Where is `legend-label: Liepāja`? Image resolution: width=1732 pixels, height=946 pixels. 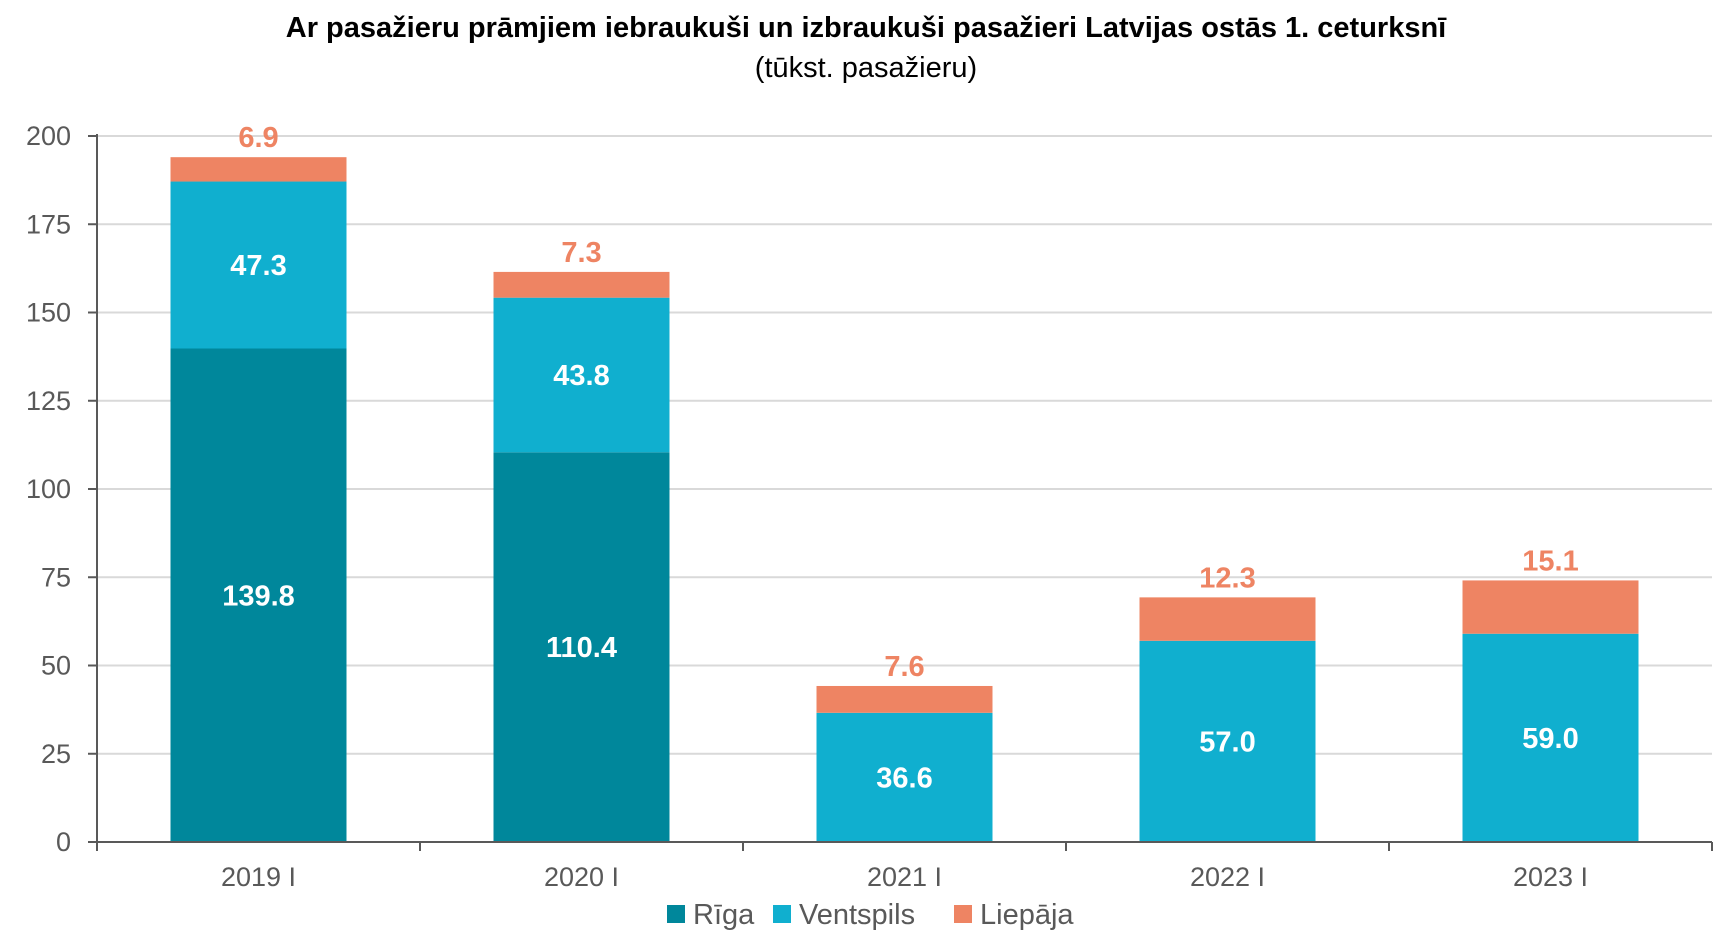
legend-label: Liepāja is located at coordinates (1027, 915).